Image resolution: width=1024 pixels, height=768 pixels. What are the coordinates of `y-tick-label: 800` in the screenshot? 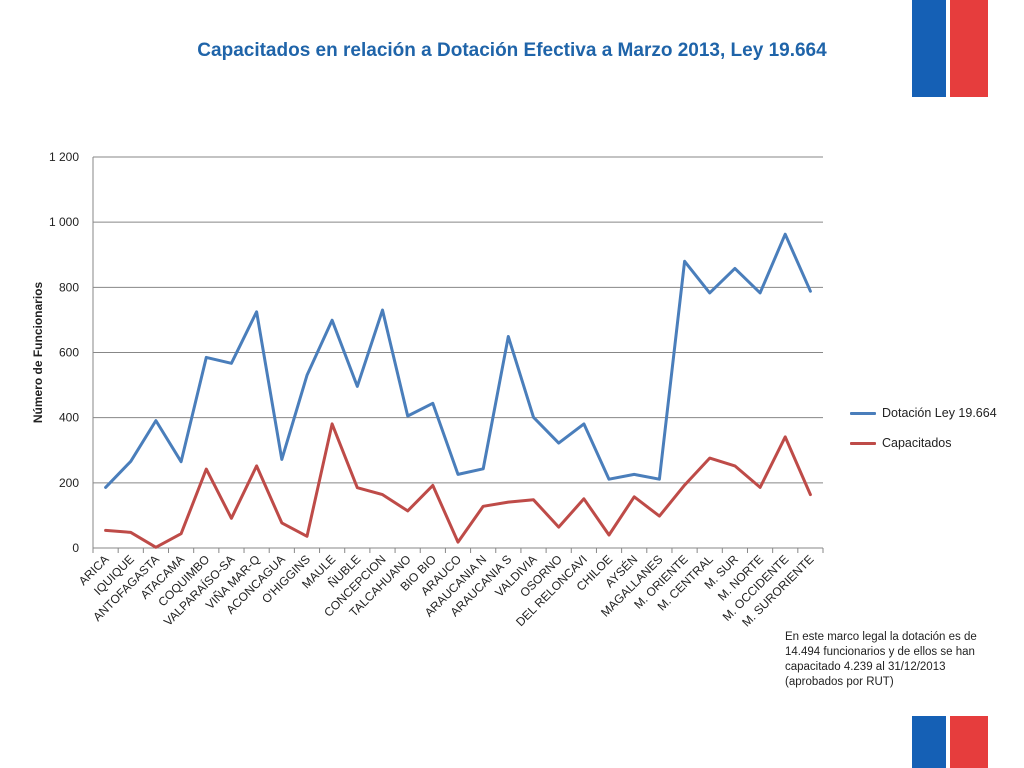 It's located at (69, 287).